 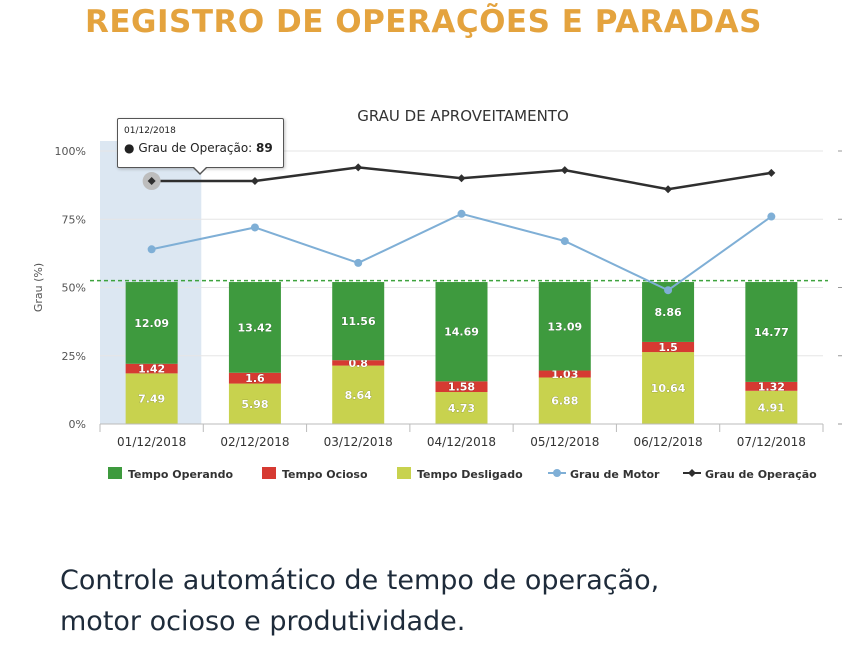 I want to click on chart-tooltip: 01/12/2018 ● Grau de Operação: 89, so click(x=200, y=146).